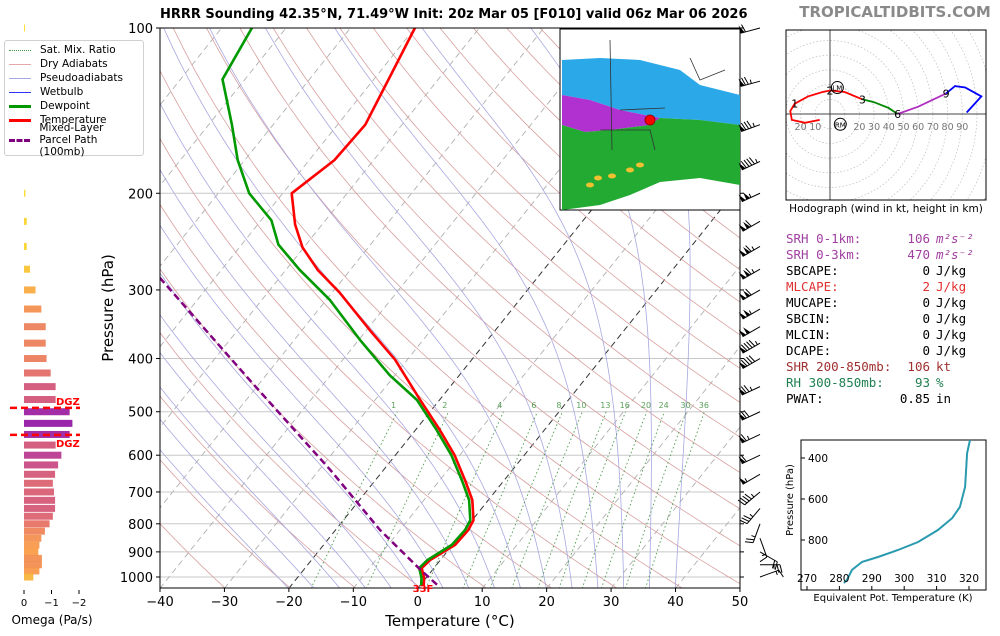 This screenshot has height=636, width=1000. I want to click on x-tick-label: 50, so click(740, 602).